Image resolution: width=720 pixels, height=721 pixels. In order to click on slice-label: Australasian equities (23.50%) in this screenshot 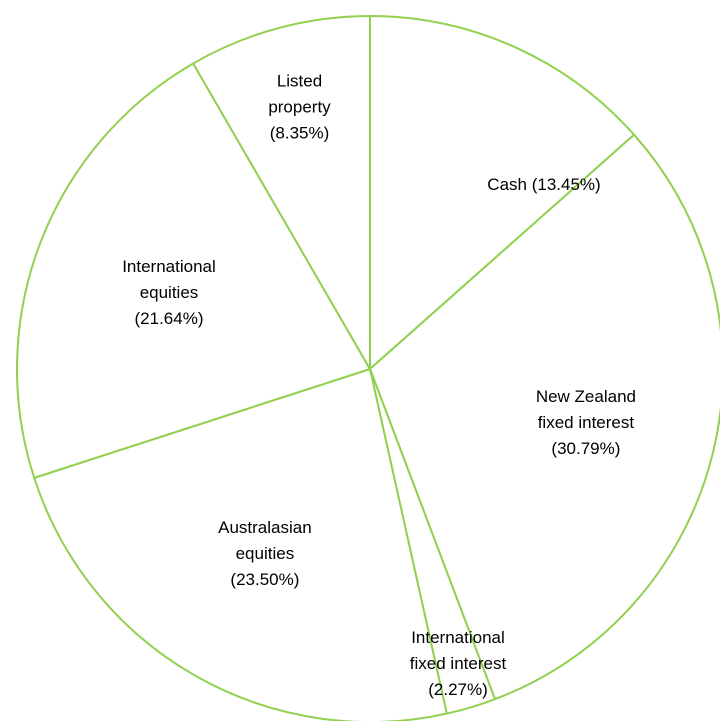, I will do `click(265, 553)`.